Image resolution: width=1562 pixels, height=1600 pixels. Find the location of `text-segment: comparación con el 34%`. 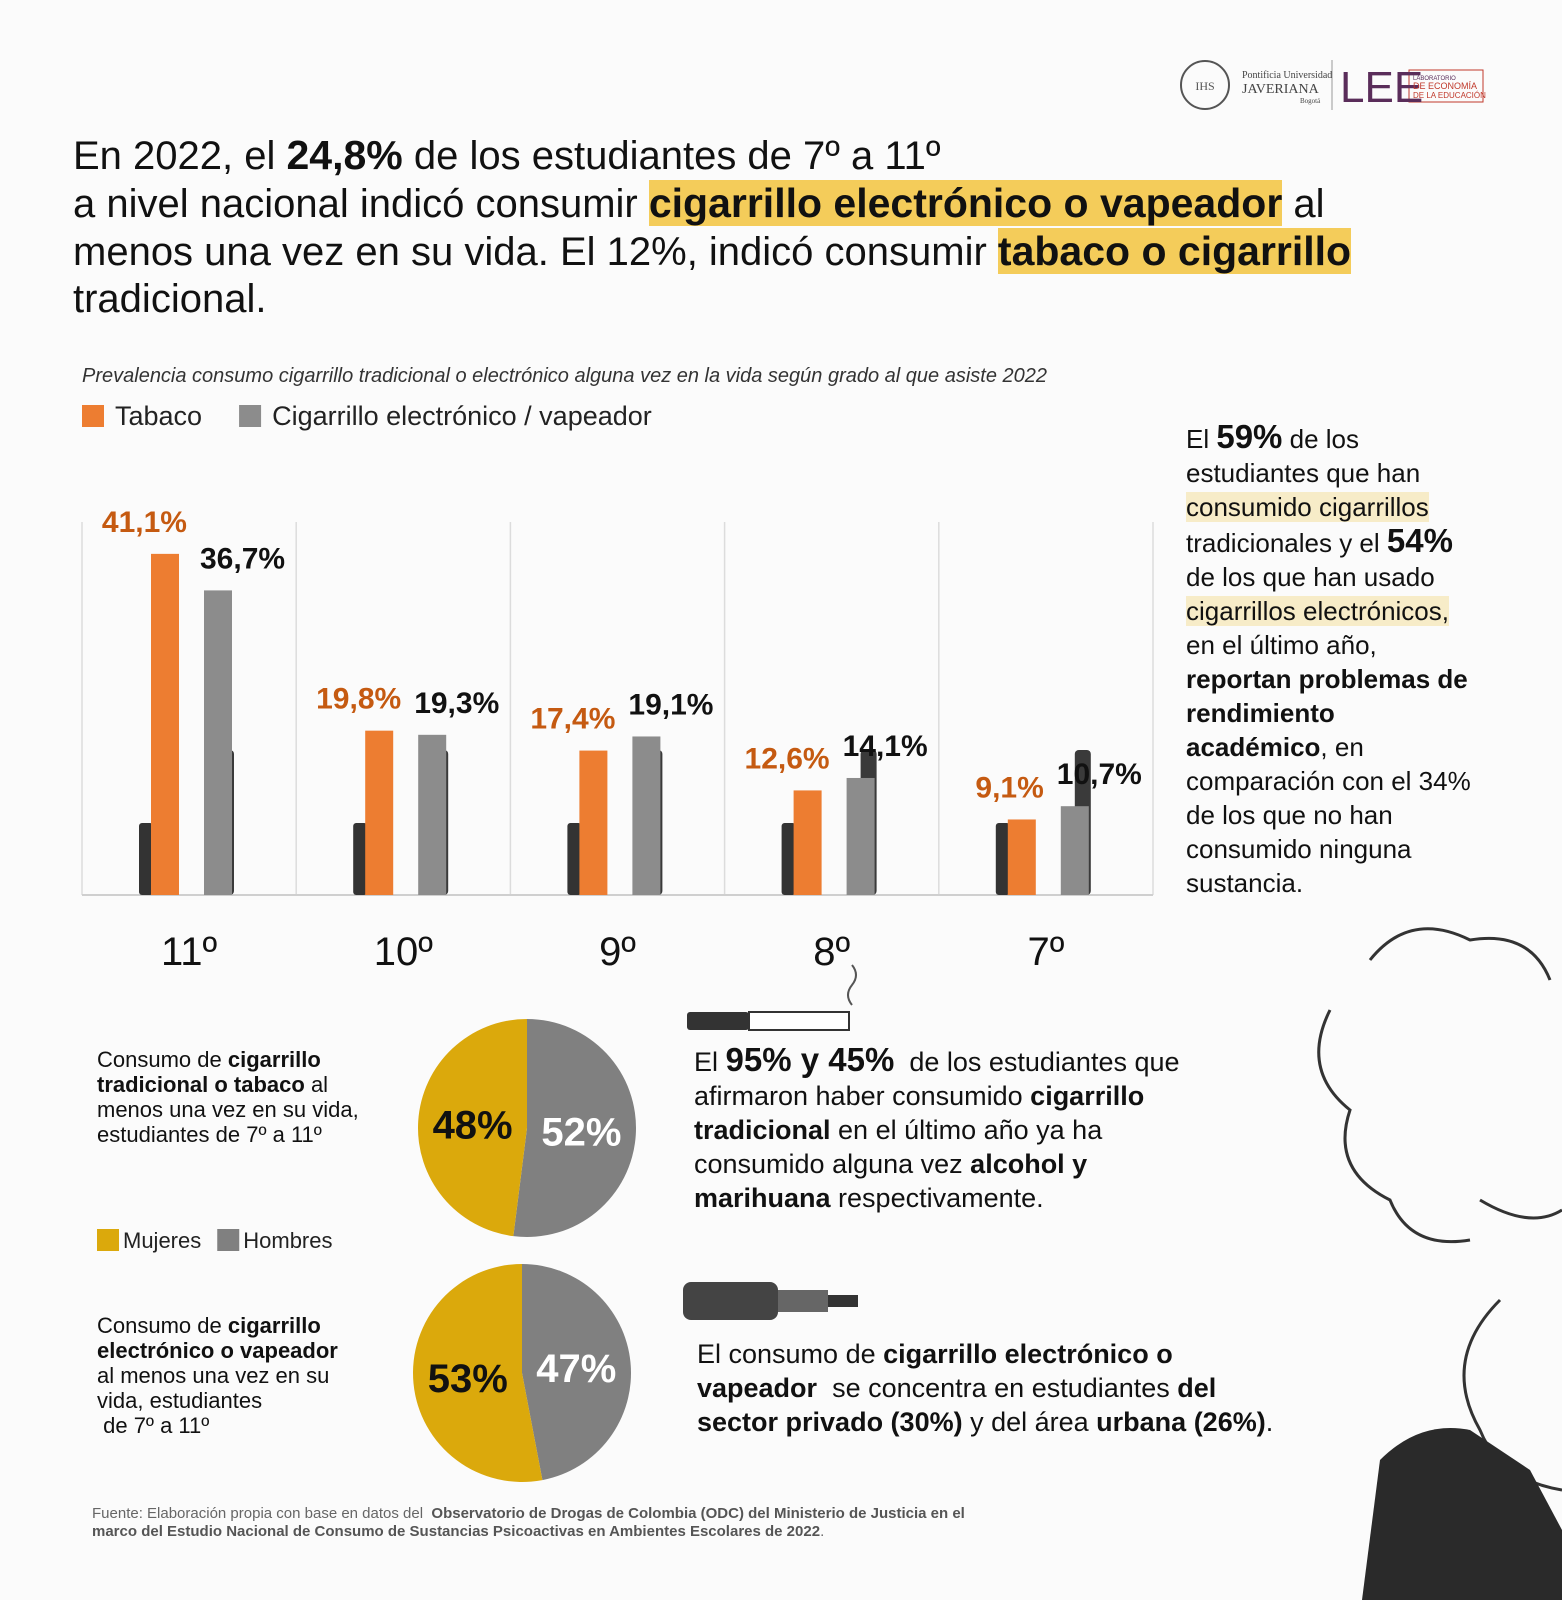

text-segment: comparación con el 34% is located at coordinates (1328, 781).